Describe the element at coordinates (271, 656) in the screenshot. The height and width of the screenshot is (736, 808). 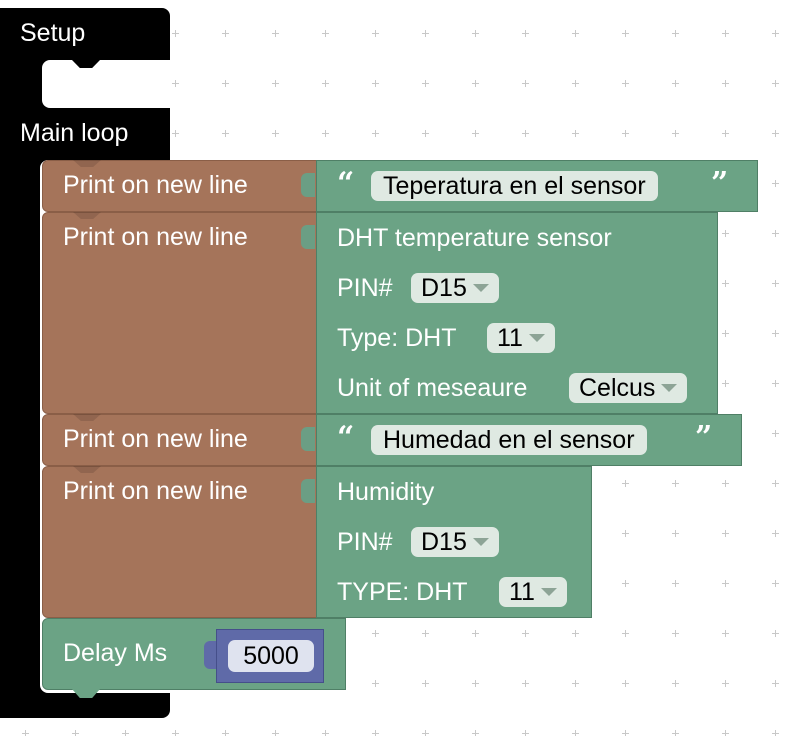
I see `delay-ms-field: 5000` at that location.